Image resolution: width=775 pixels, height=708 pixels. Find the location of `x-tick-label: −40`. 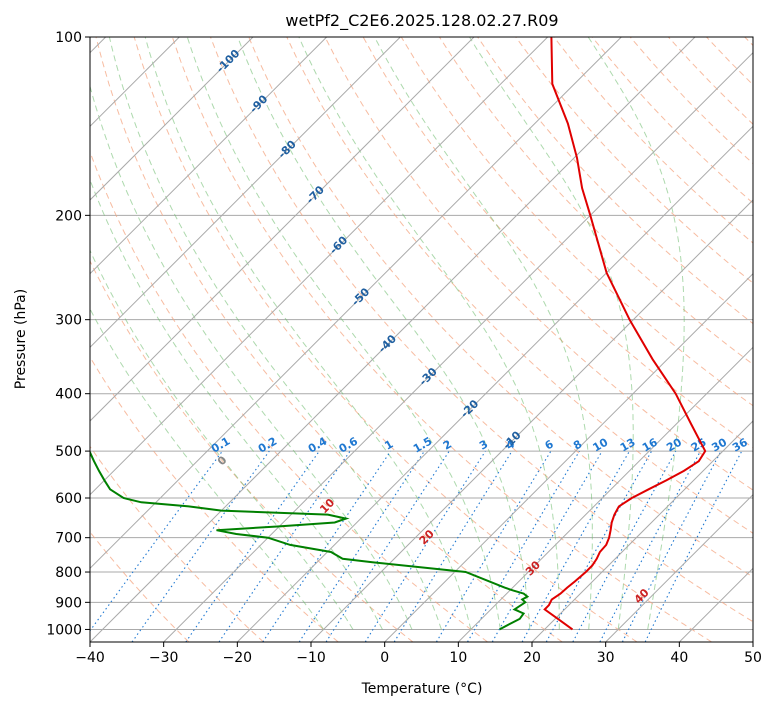

x-tick-label: −40 is located at coordinates (90, 658).